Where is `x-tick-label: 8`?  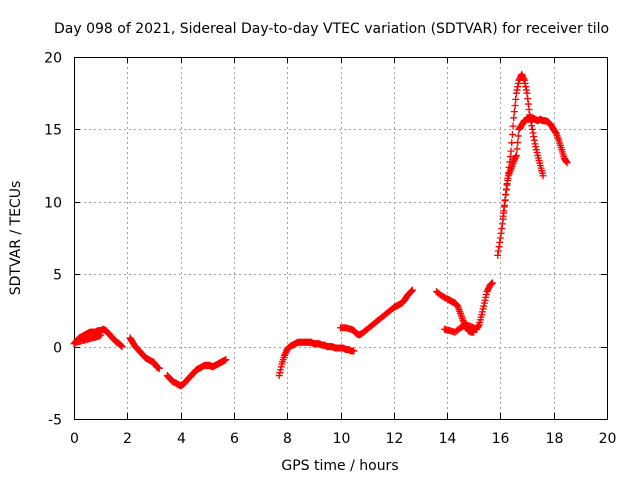
x-tick-label: 8 is located at coordinates (287, 439).